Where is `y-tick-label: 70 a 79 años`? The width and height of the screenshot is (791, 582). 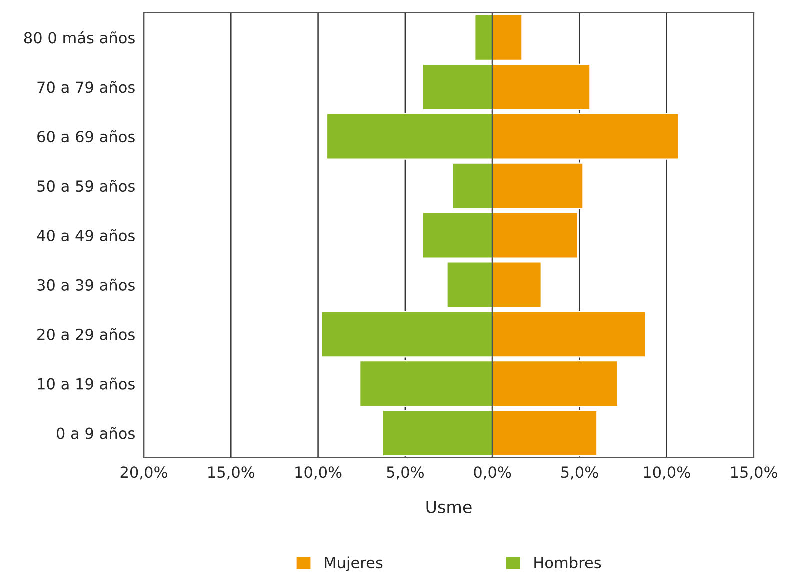 y-tick-label: 70 a 79 años is located at coordinates (86, 87).